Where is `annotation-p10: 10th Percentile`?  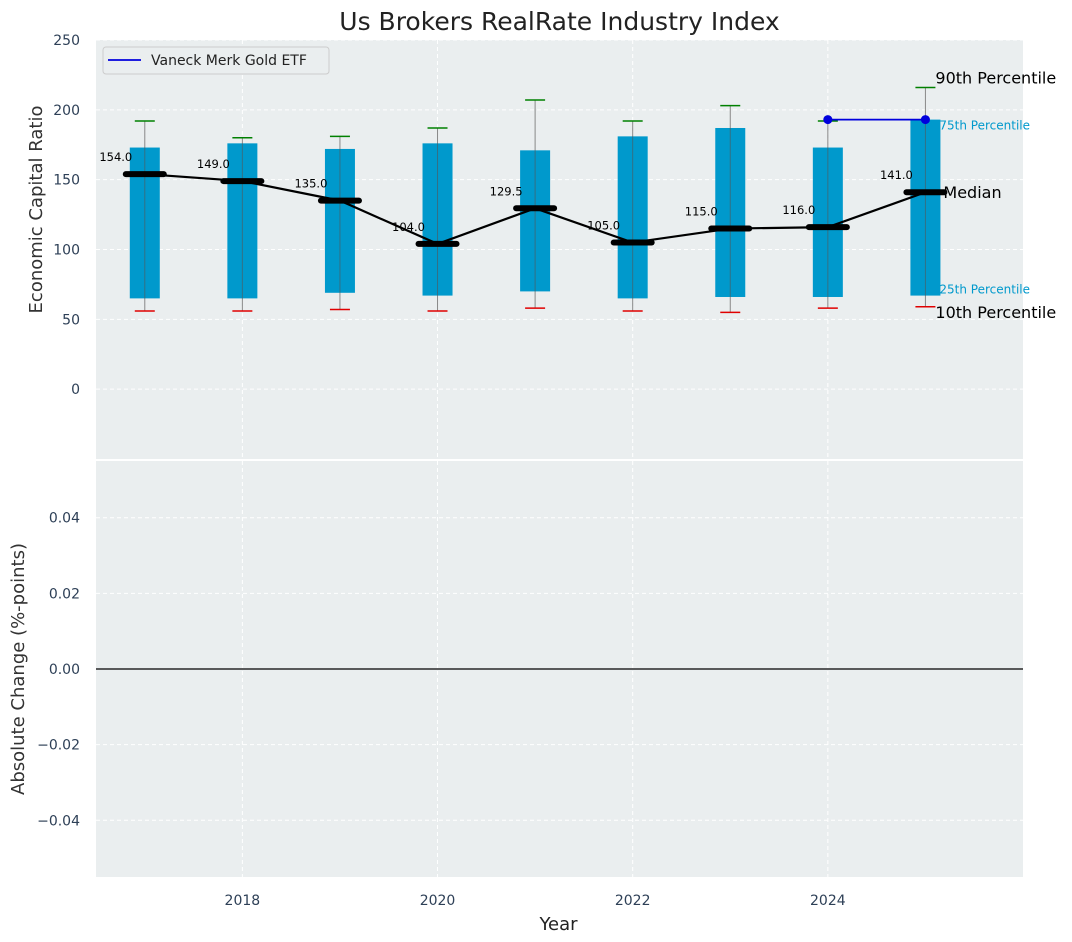
annotation-p10: 10th Percentile is located at coordinates (995, 312).